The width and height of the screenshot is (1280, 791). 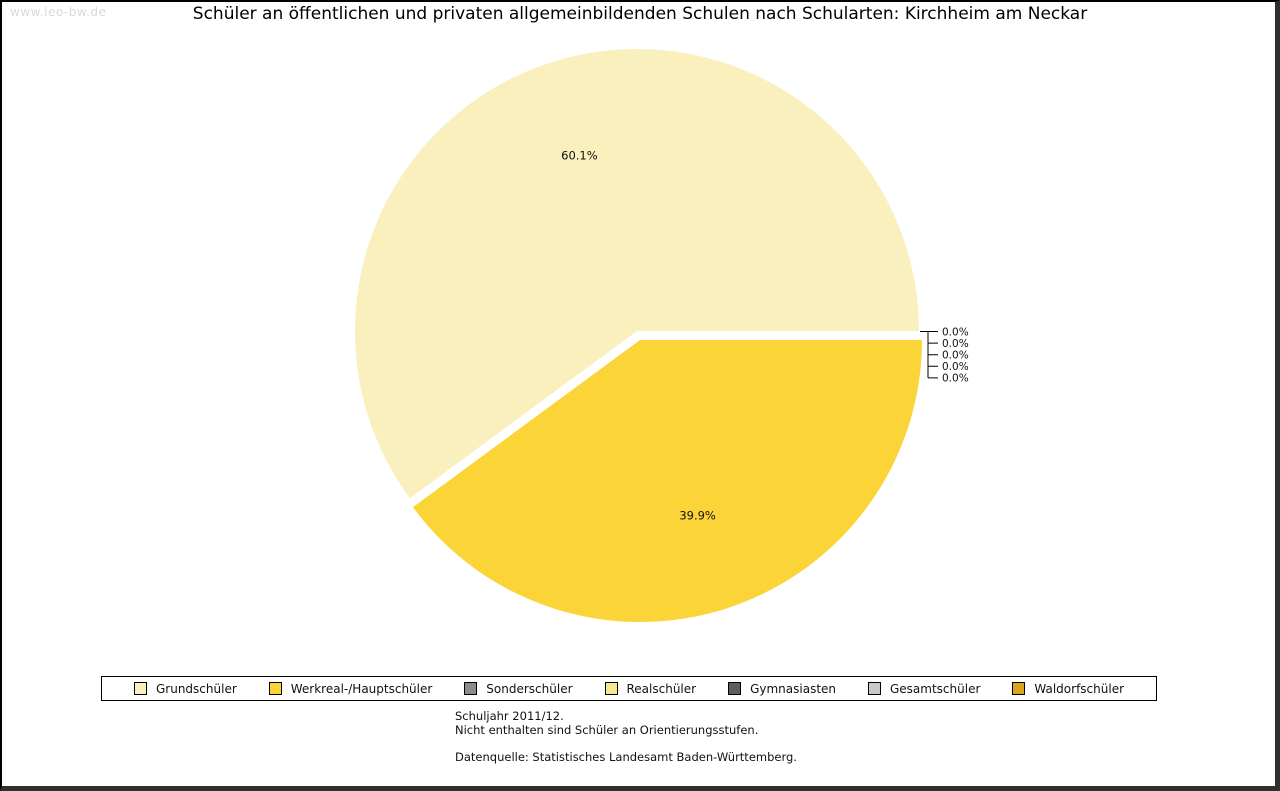 What do you see at coordinates (955, 367) in the screenshot?
I see `zero-value-label-5: 0.0%` at bounding box center [955, 367].